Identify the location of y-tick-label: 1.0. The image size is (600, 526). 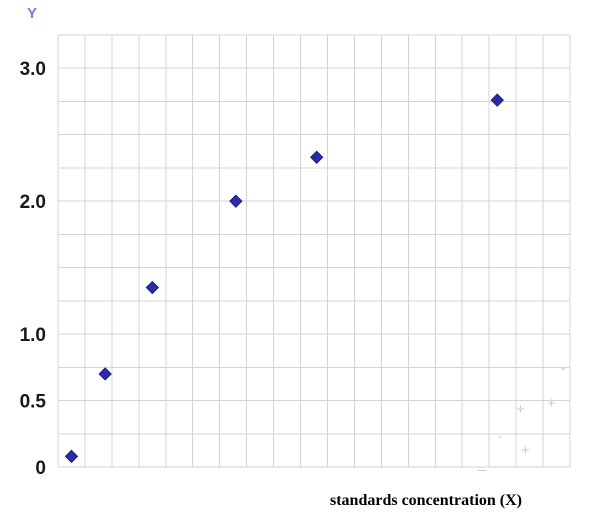
(33, 335).